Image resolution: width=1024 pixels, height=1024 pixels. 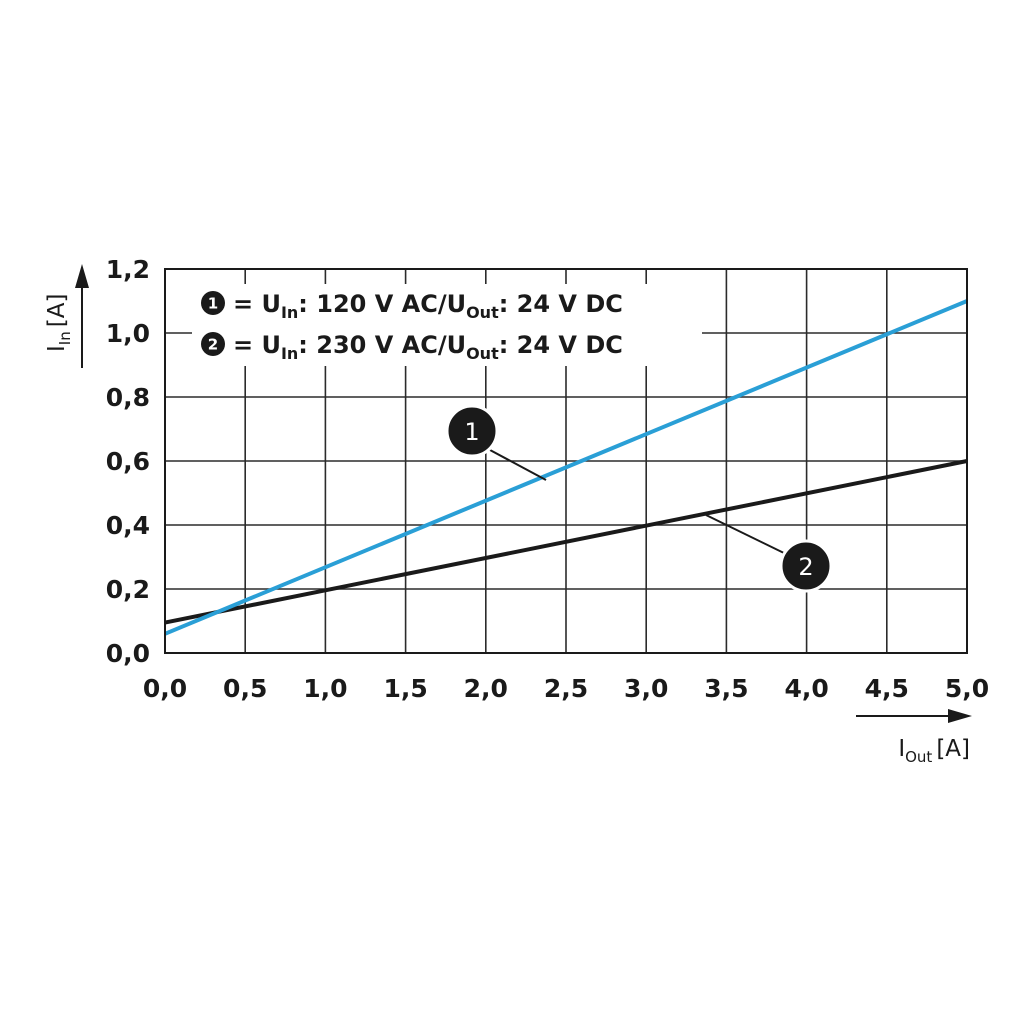 I want to click on x-tick-label: 2,0, so click(x=486, y=688).